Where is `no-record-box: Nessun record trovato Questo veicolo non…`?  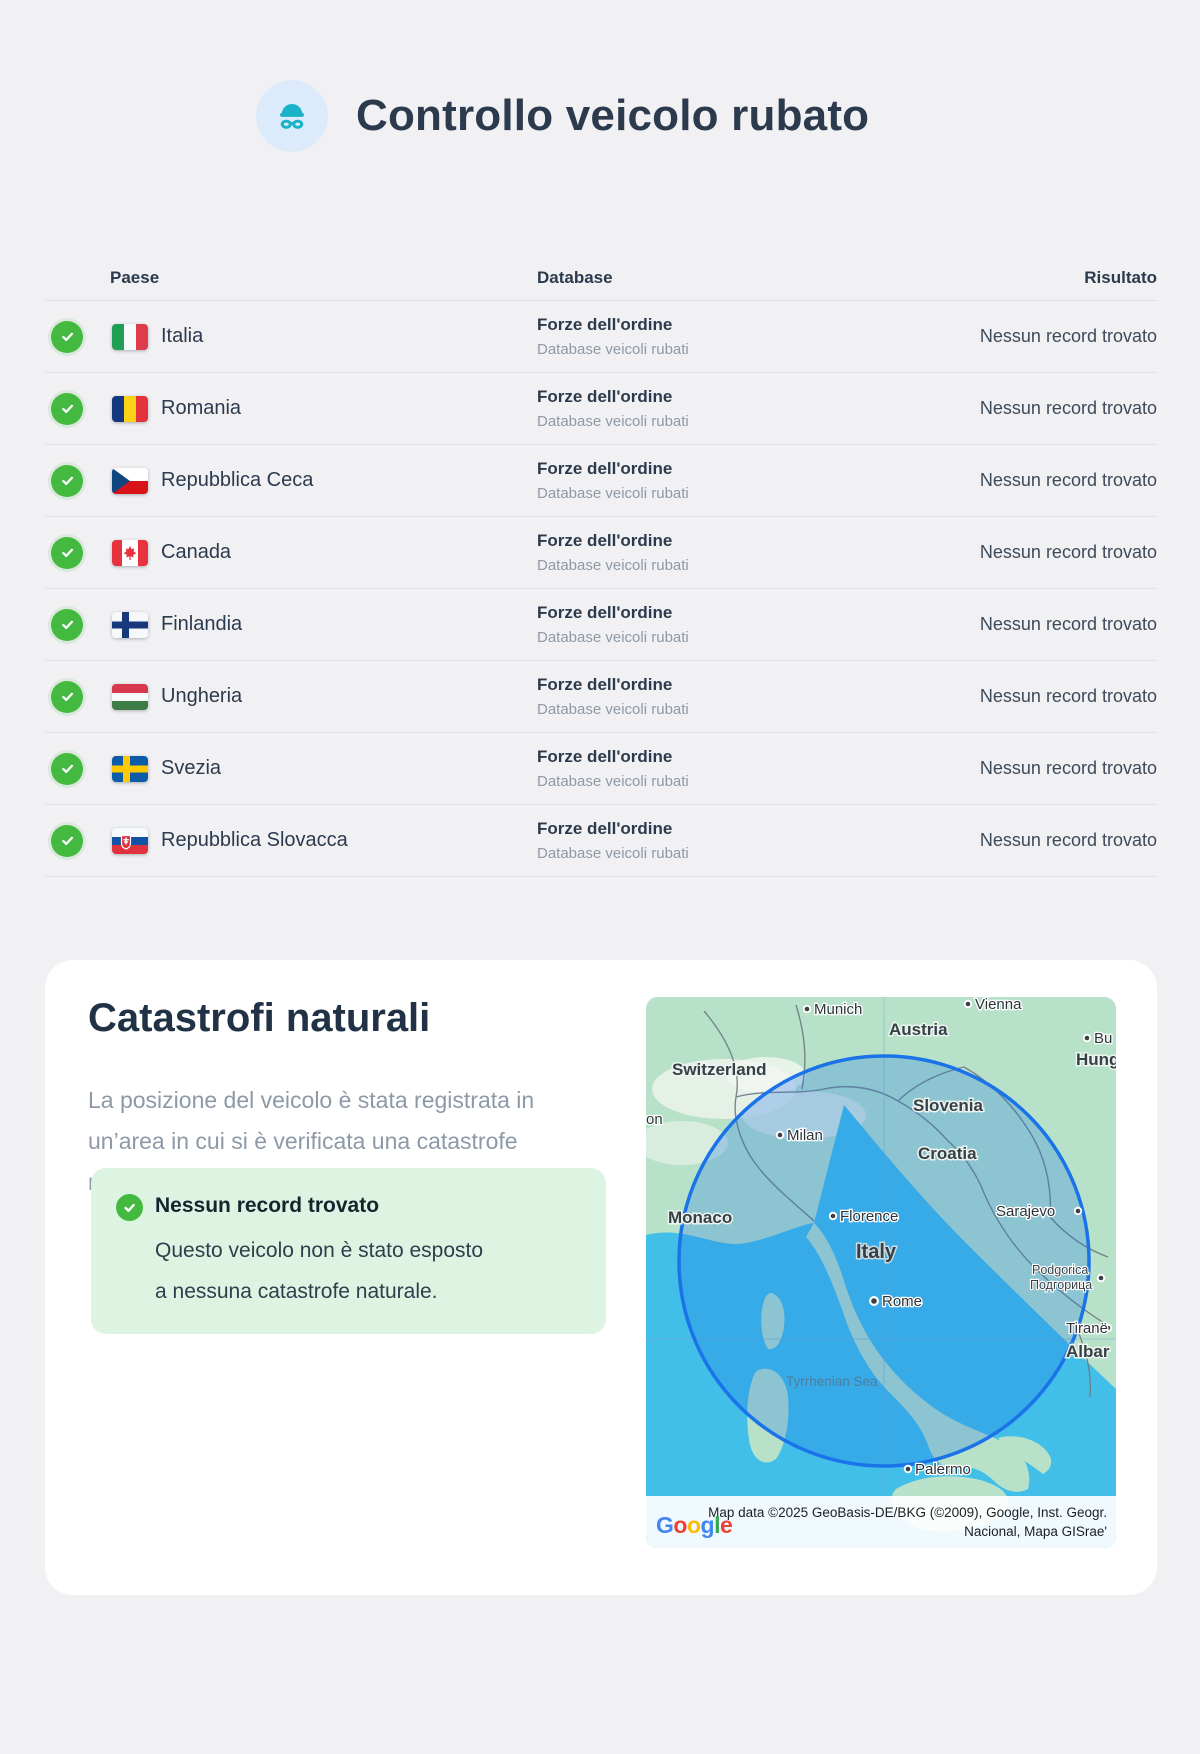
no-record-box: Nessun record trovato Questo veicolo non… is located at coordinates (348, 1251).